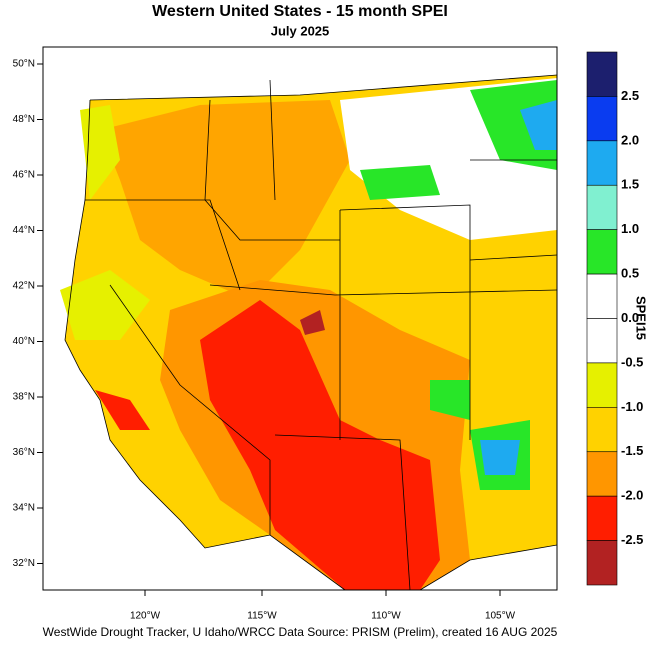  Describe the element at coordinates (24, 452) in the screenshot. I see `lat-label: 36°N` at that location.